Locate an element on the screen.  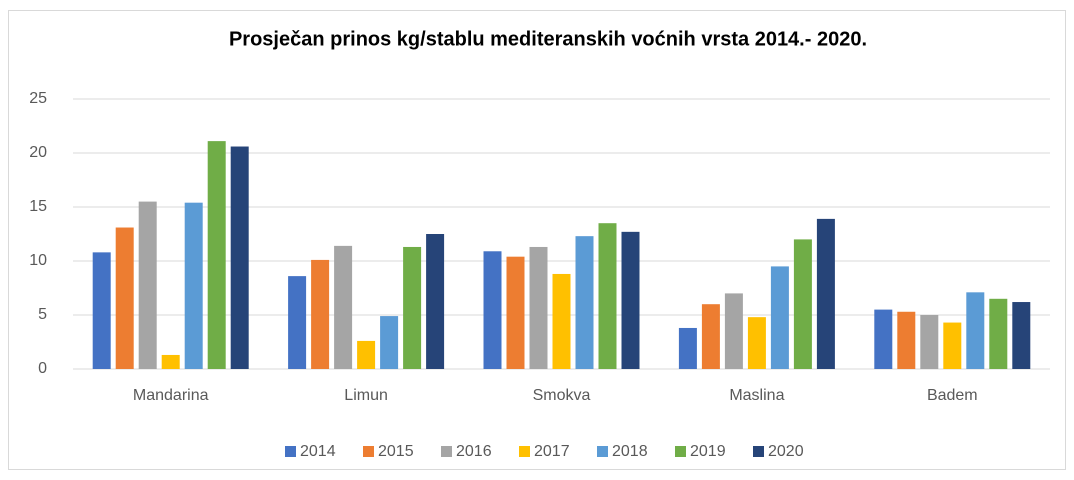
x-tick-label: Limun is located at coordinates (366, 395).